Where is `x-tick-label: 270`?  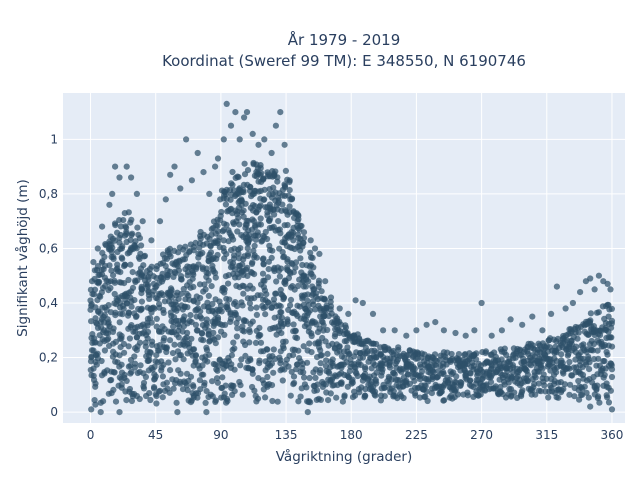
x-tick-label: 270 is located at coordinates (481, 435).